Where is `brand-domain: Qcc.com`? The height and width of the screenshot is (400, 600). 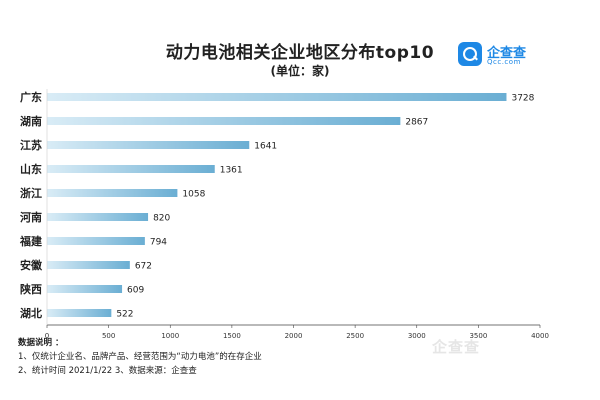 brand-domain: Qcc.com is located at coordinates (504, 62).